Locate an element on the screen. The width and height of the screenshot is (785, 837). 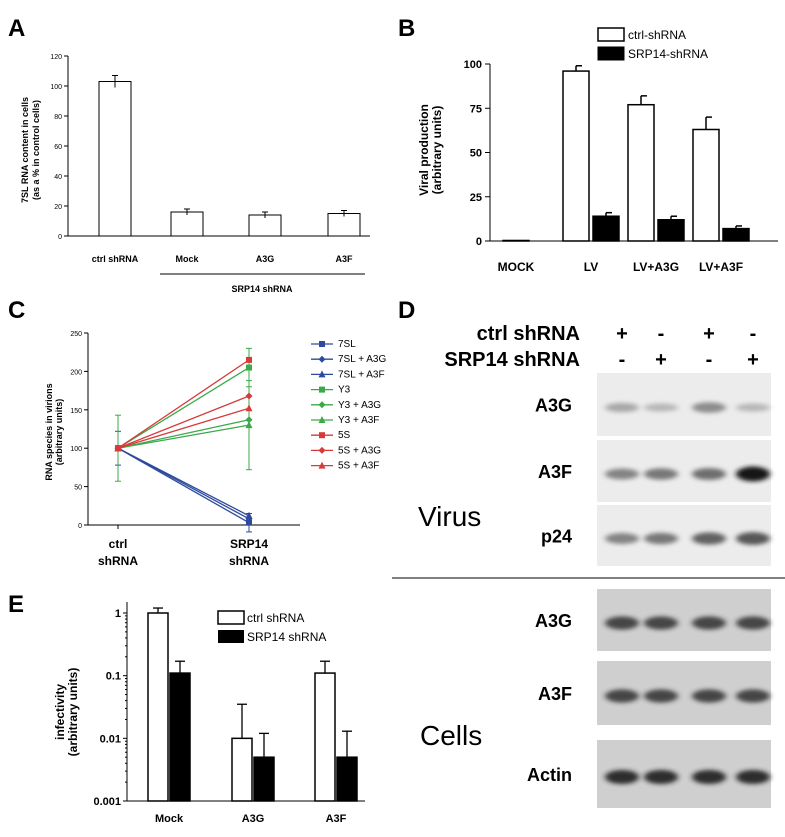
d-row-label: ctrl shRNA is located at coordinates (528, 334).